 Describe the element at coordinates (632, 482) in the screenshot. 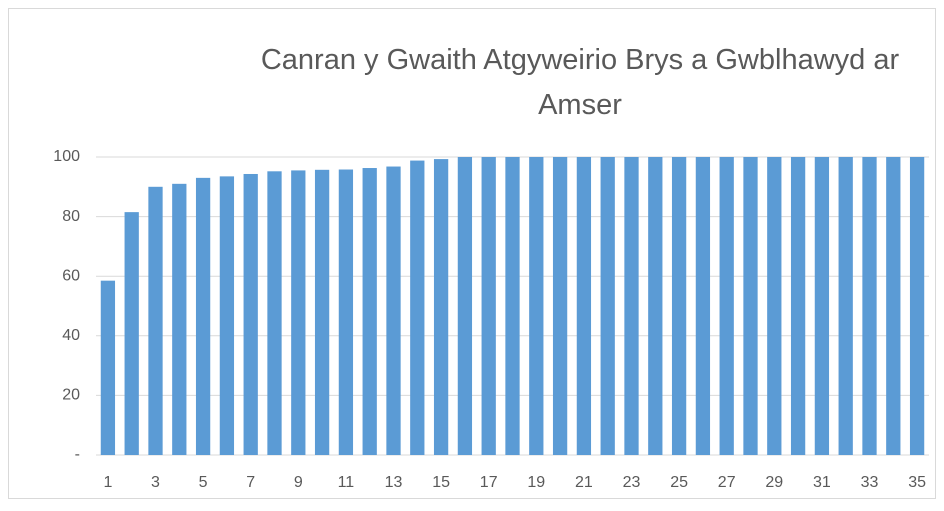

I see `x-tick-label: 23` at that location.